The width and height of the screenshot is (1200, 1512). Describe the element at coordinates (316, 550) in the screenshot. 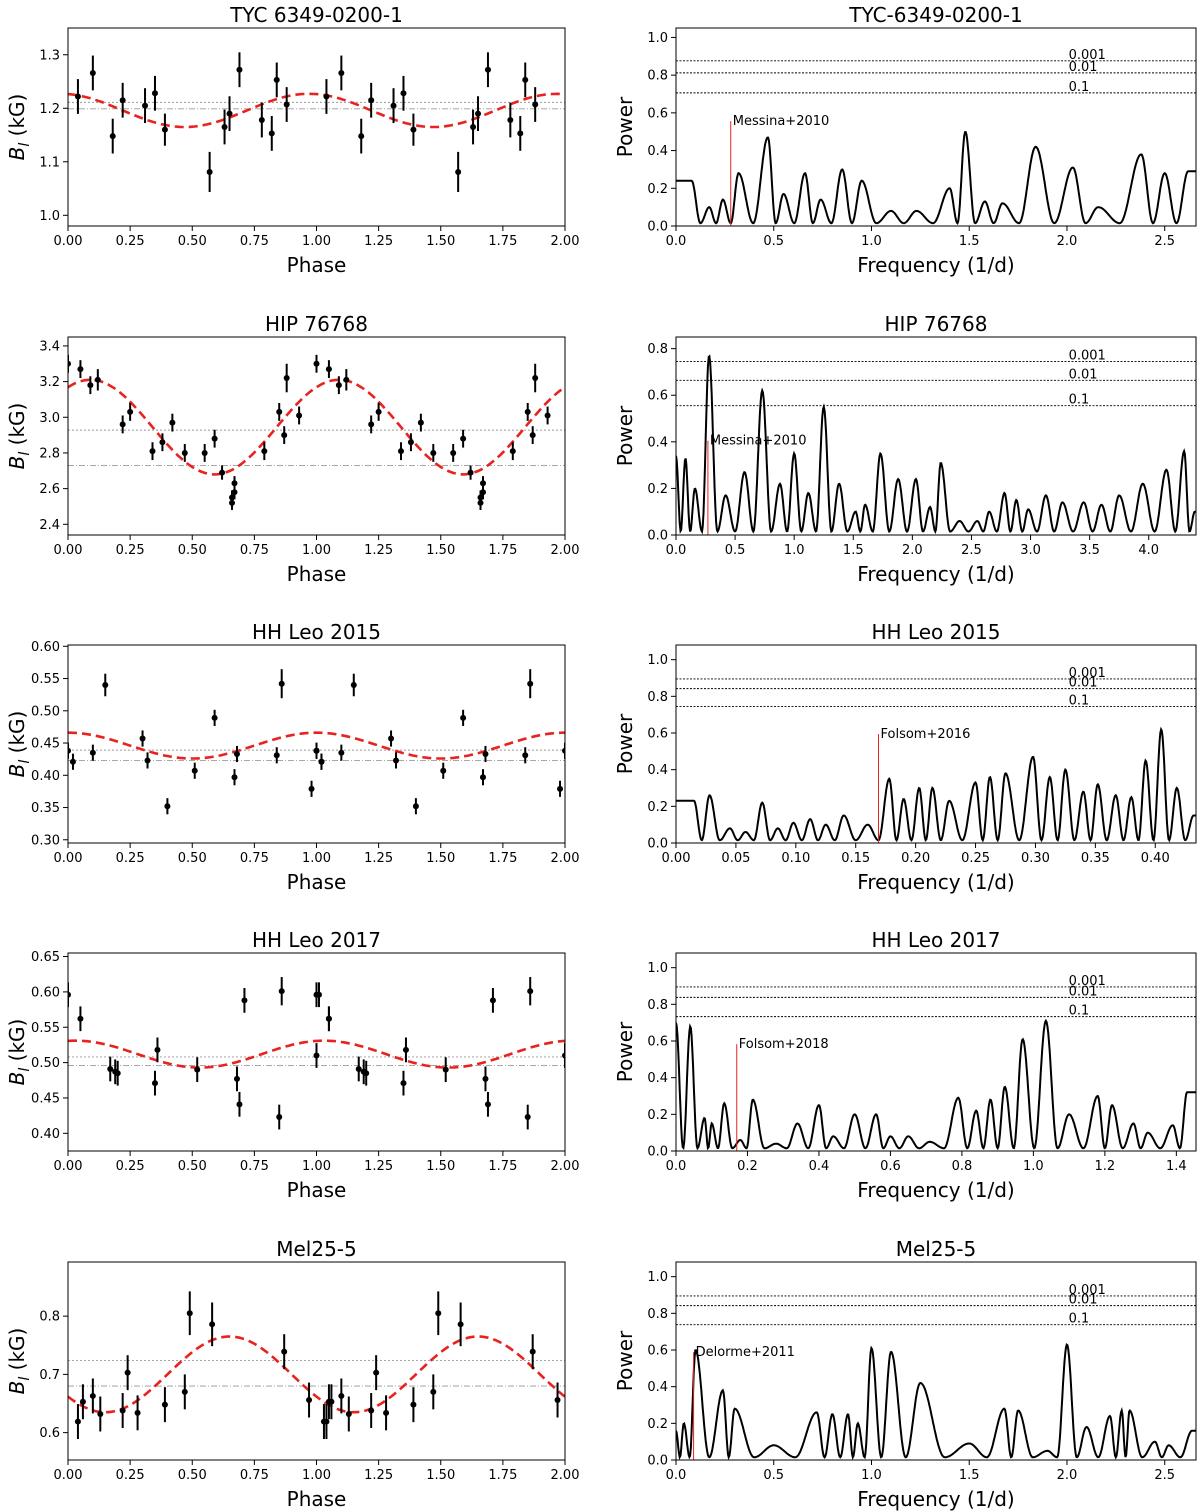

I see `x-tick-label: 1.00` at that location.